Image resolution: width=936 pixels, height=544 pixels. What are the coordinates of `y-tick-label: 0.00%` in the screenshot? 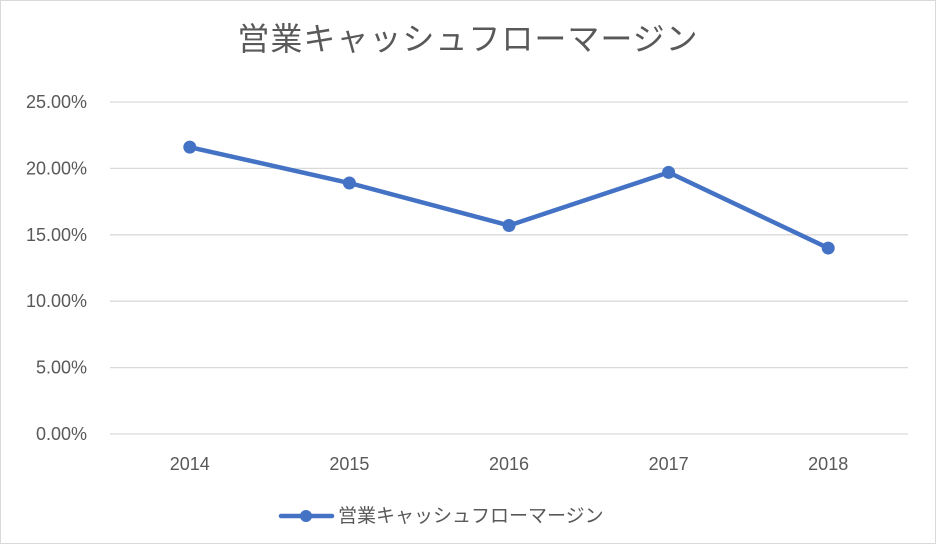 It's located at (61, 434).